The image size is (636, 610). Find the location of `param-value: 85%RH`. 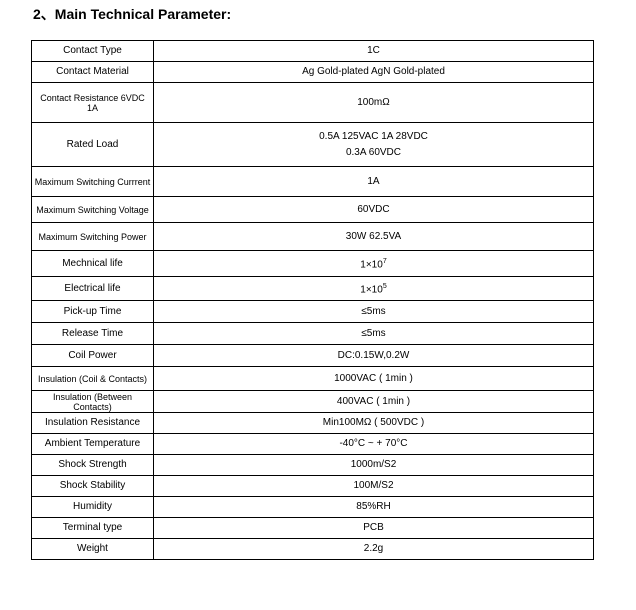

param-value: 85%RH is located at coordinates (373, 507).